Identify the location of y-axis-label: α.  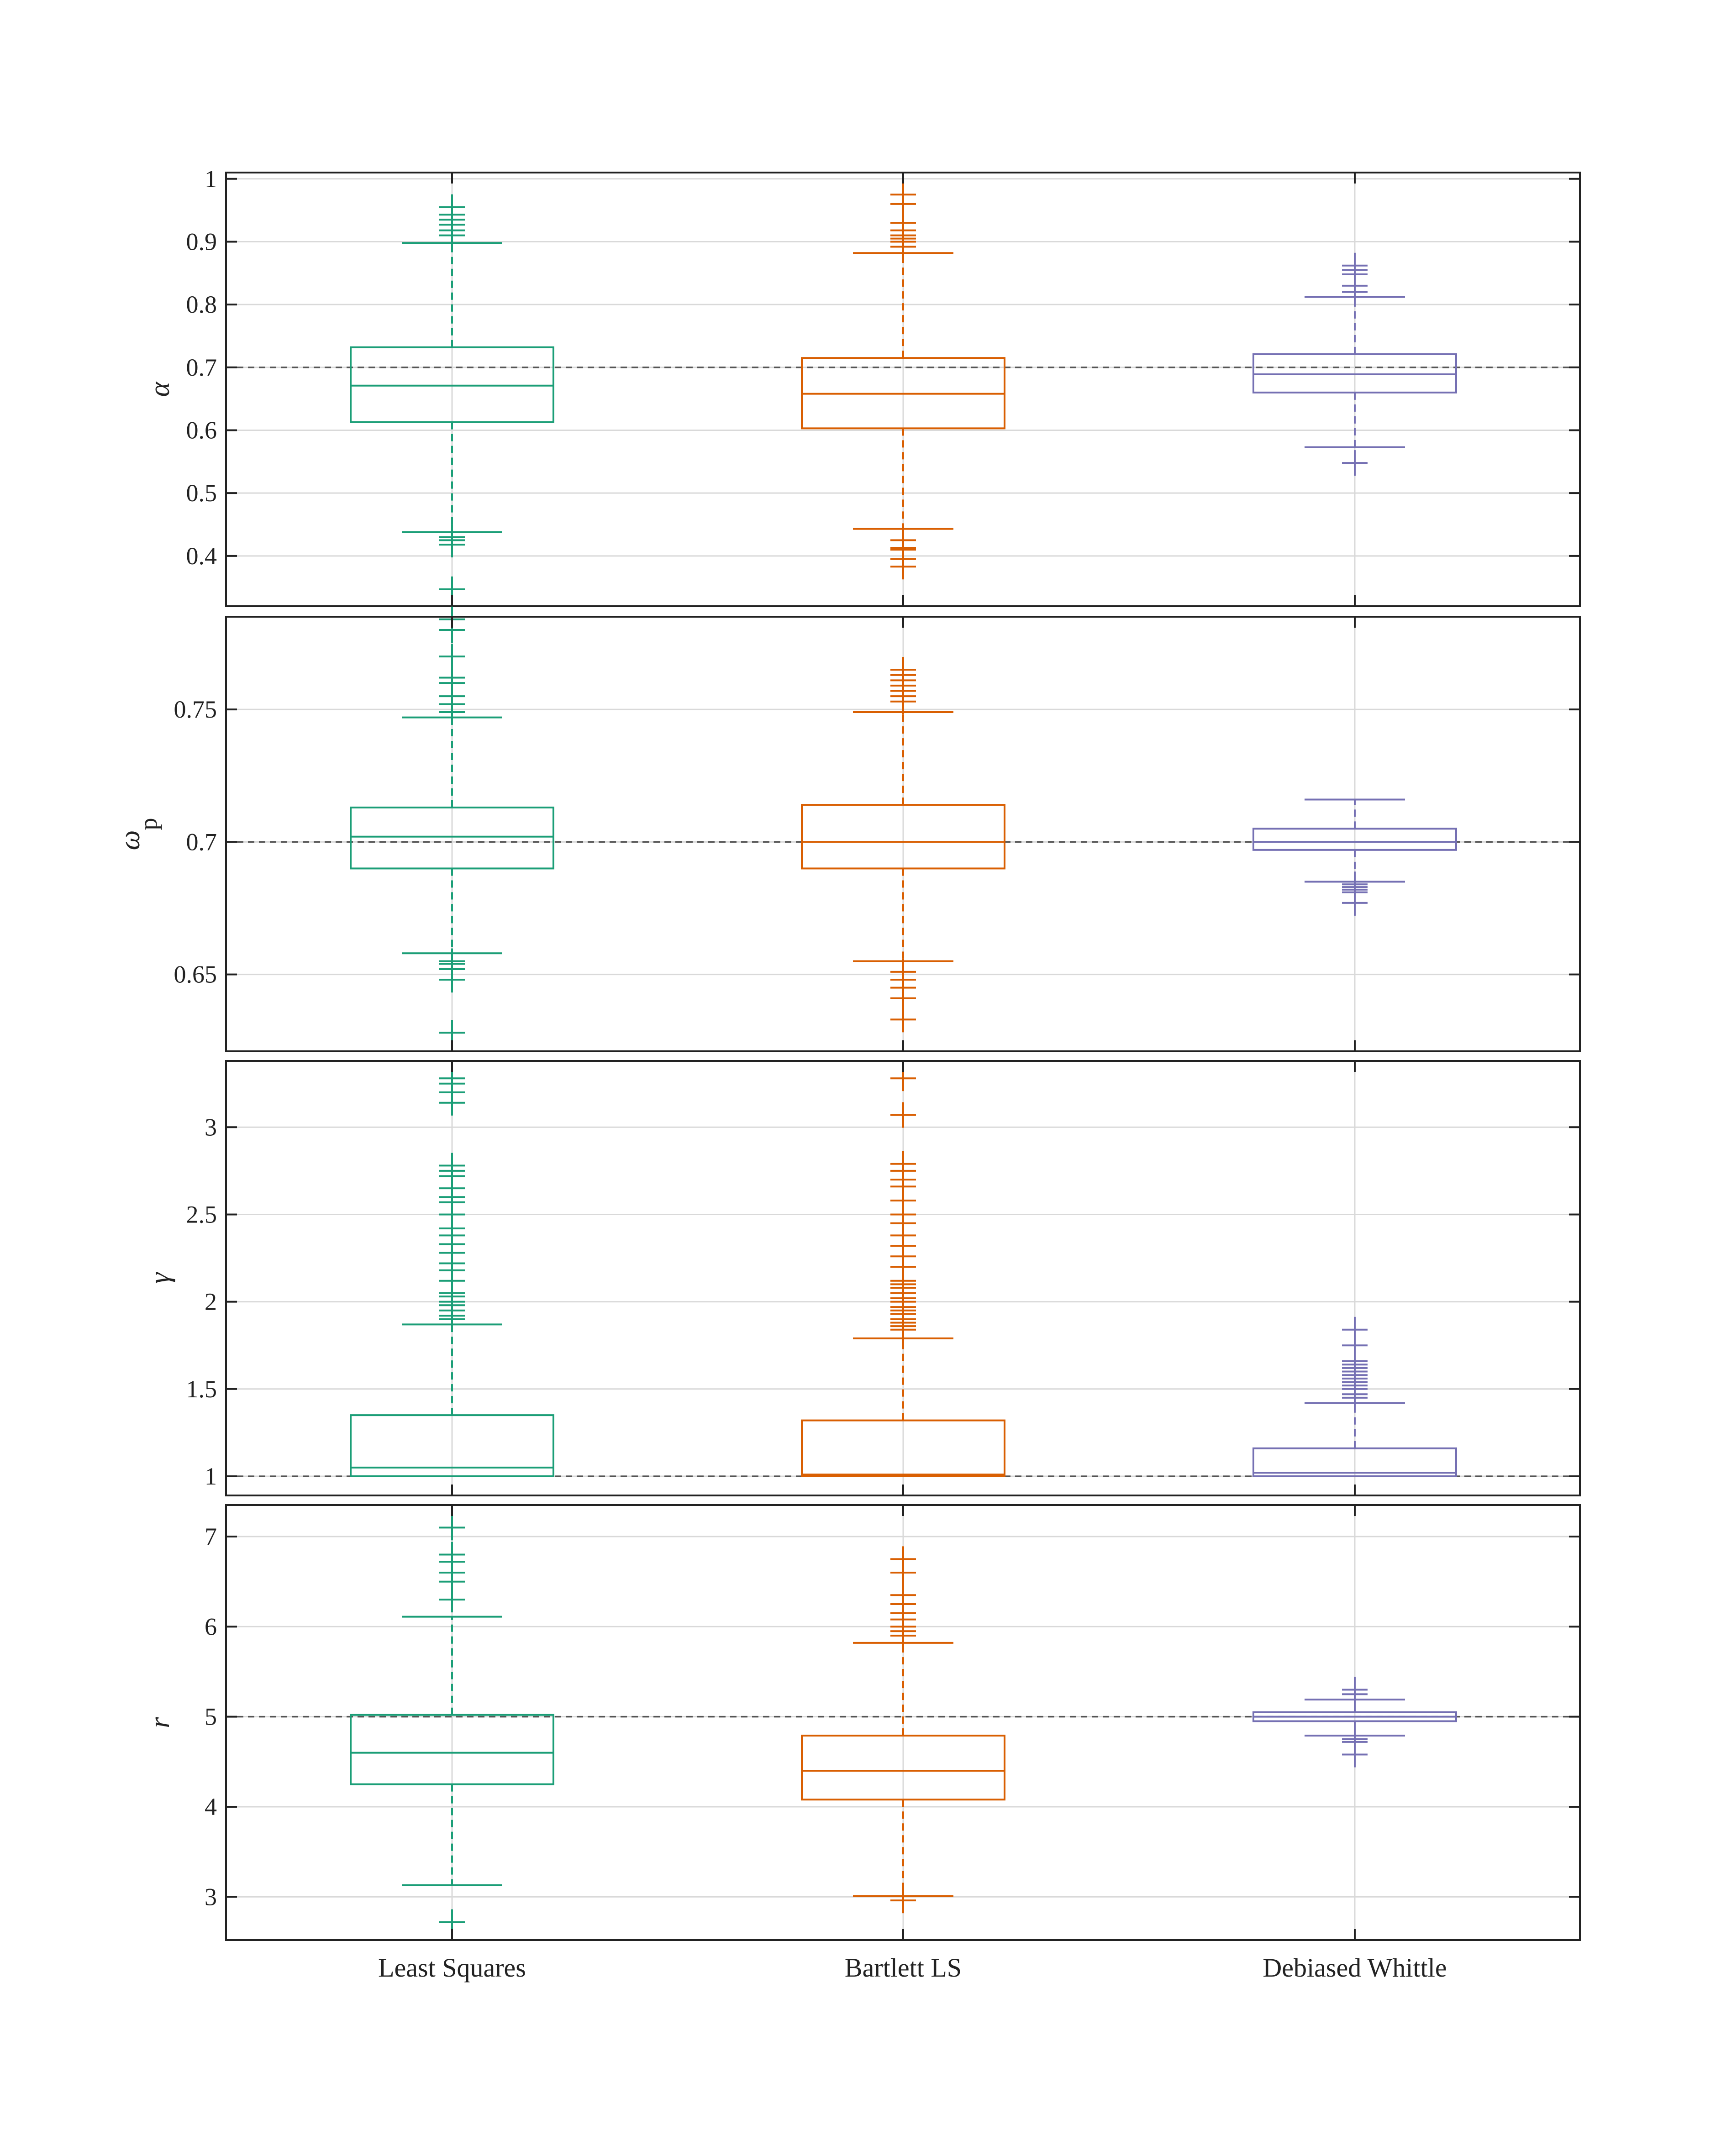
(159, 389).